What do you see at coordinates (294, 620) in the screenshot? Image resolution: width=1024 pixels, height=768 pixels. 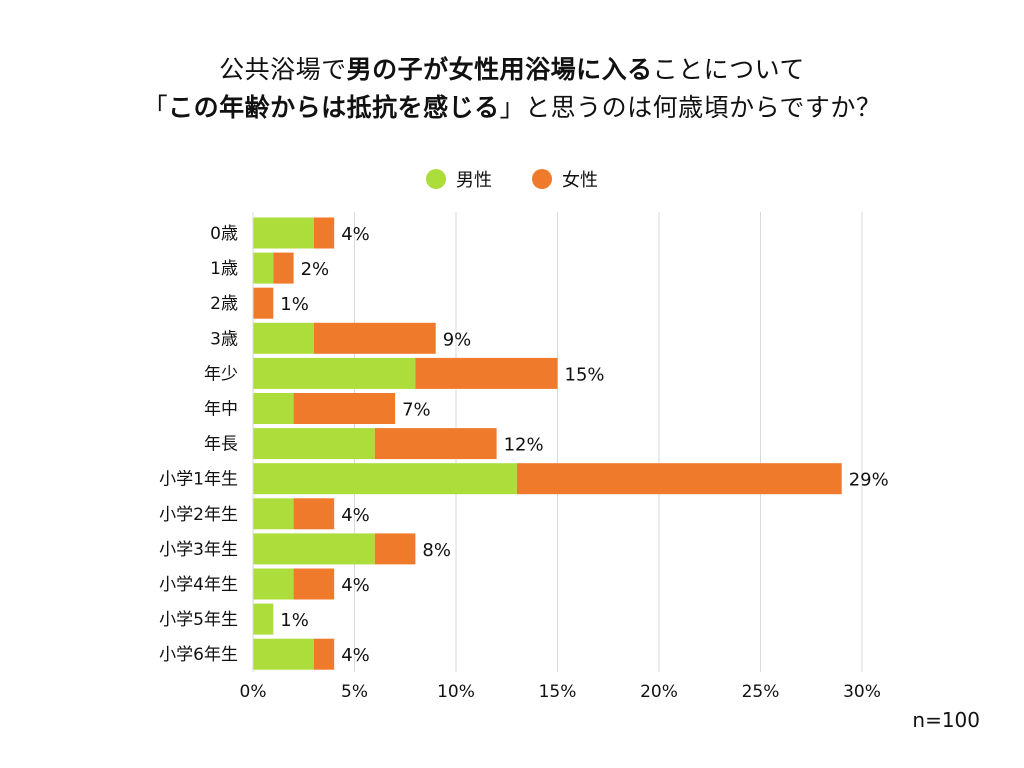 I see `total-label-11: 1%` at bounding box center [294, 620].